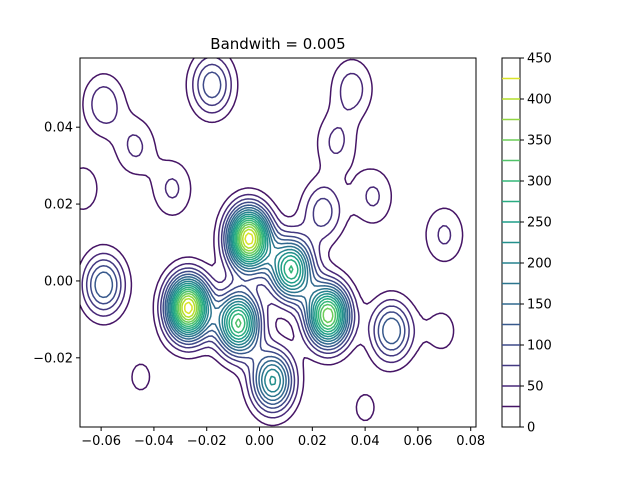 The width and height of the screenshot is (640, 480). I want to click on x-tick-label: 0.02, so click(312, 441).